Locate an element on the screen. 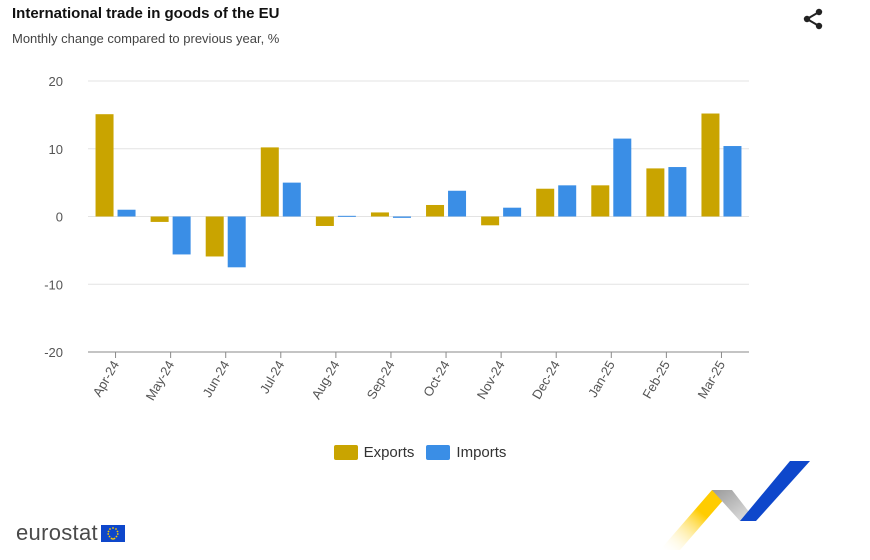  x-tick-label: Mar-25 is located at coordinates (711, 379).